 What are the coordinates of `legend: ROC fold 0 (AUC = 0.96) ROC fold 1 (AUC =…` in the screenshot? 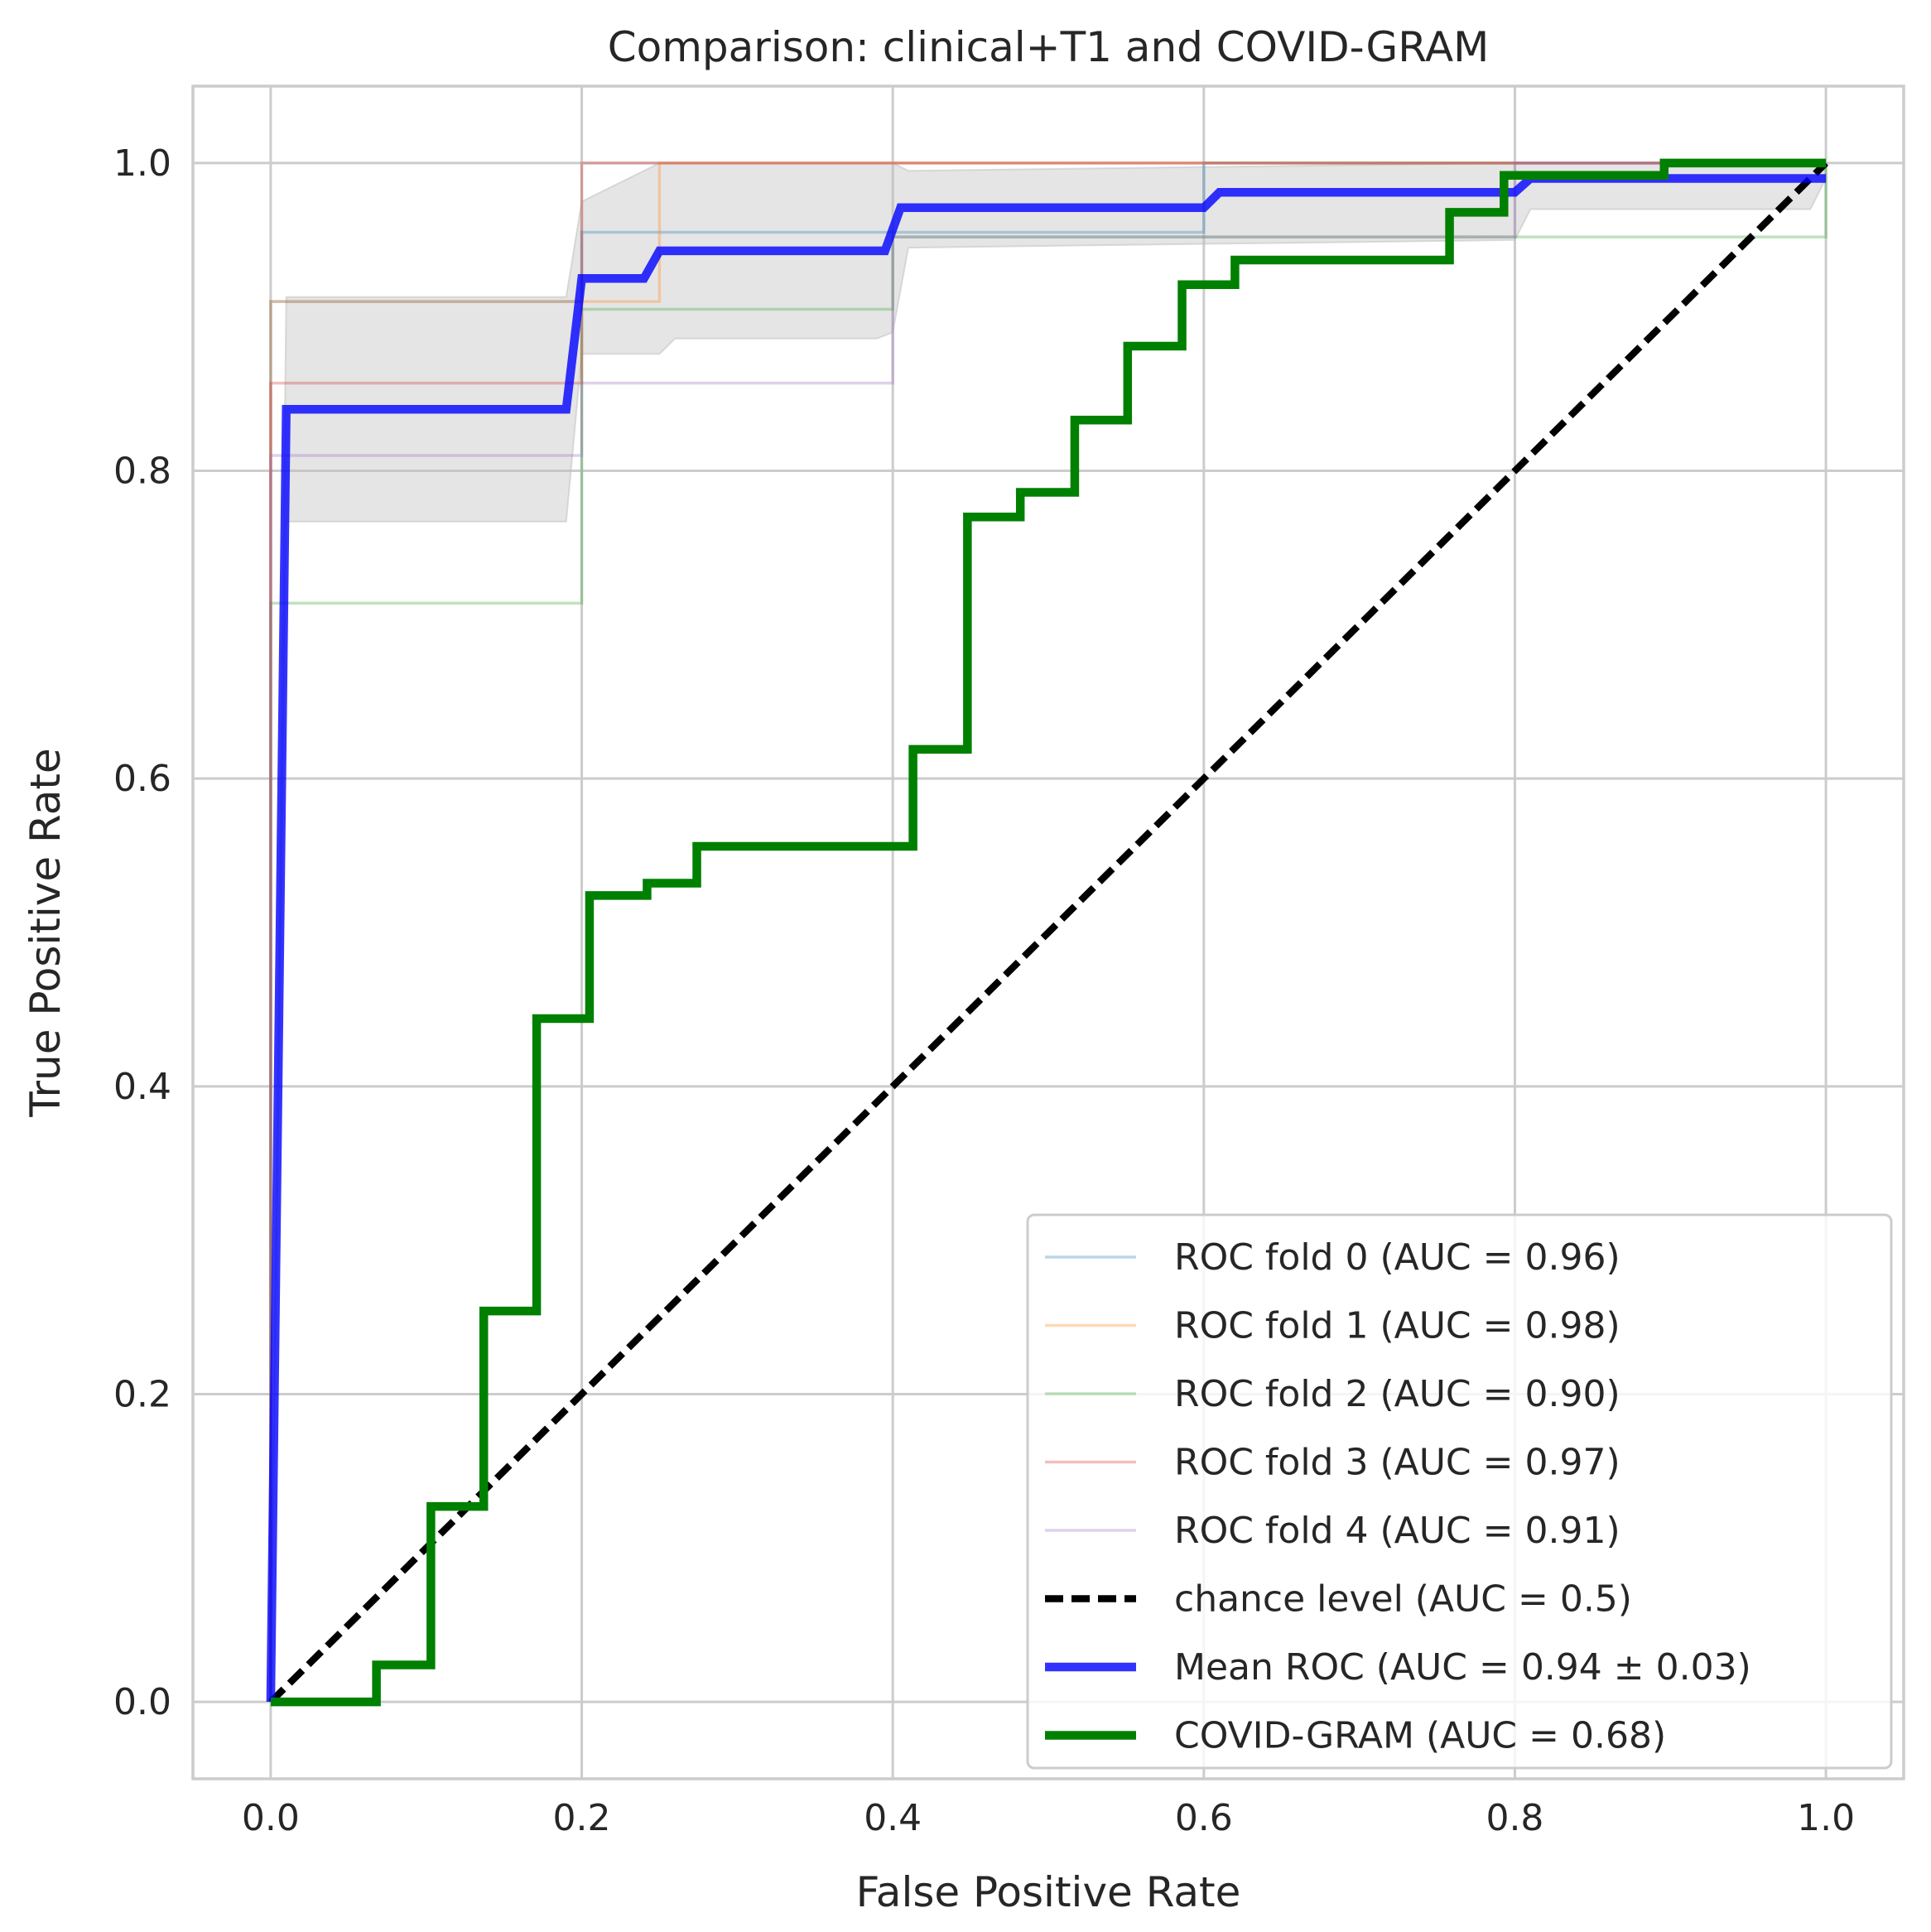 It's located at (1459, 1491).